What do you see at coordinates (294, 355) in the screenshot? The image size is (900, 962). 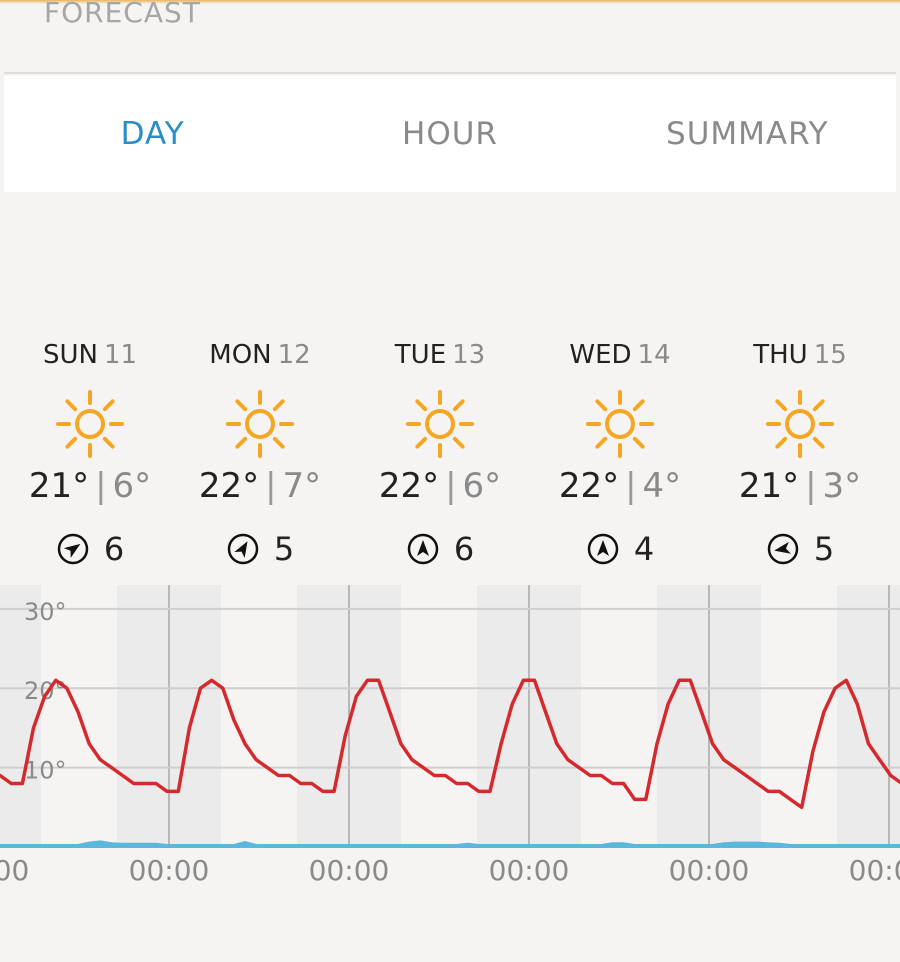 I see `day-date: 12` at bounding box center [294, 355].